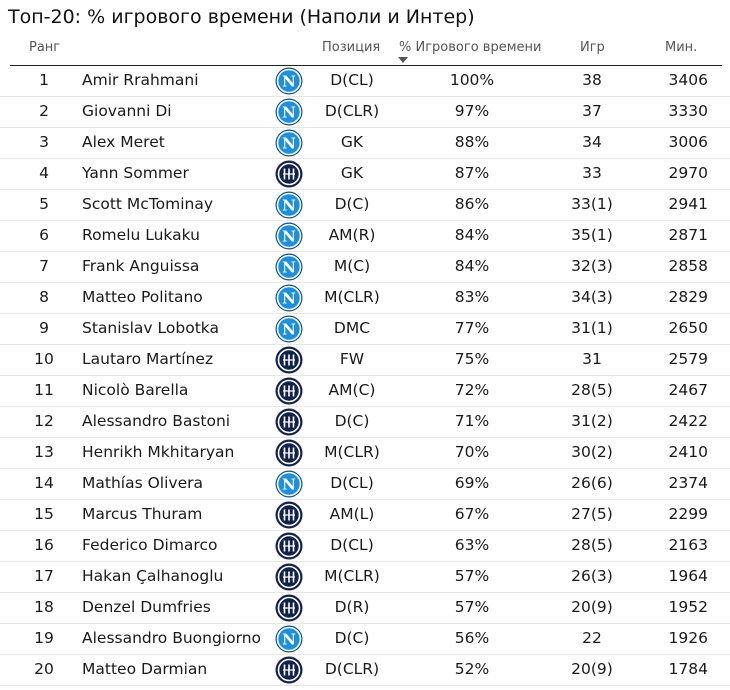  I want to click on rank-cell: 15, so click(44, 514).